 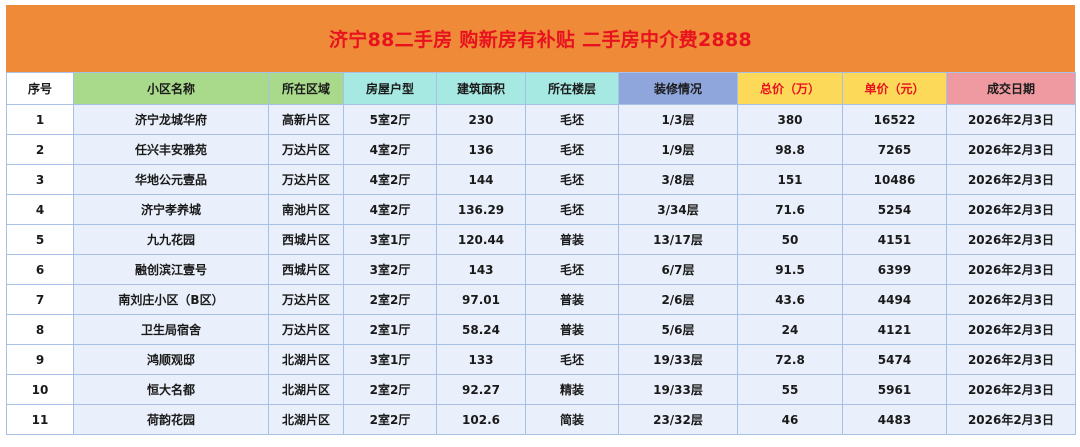 What do you see at coordinates (678, 149) in the screenshot?
I see `cell-decoration: 1/9层` at bounding box center [678, 149].